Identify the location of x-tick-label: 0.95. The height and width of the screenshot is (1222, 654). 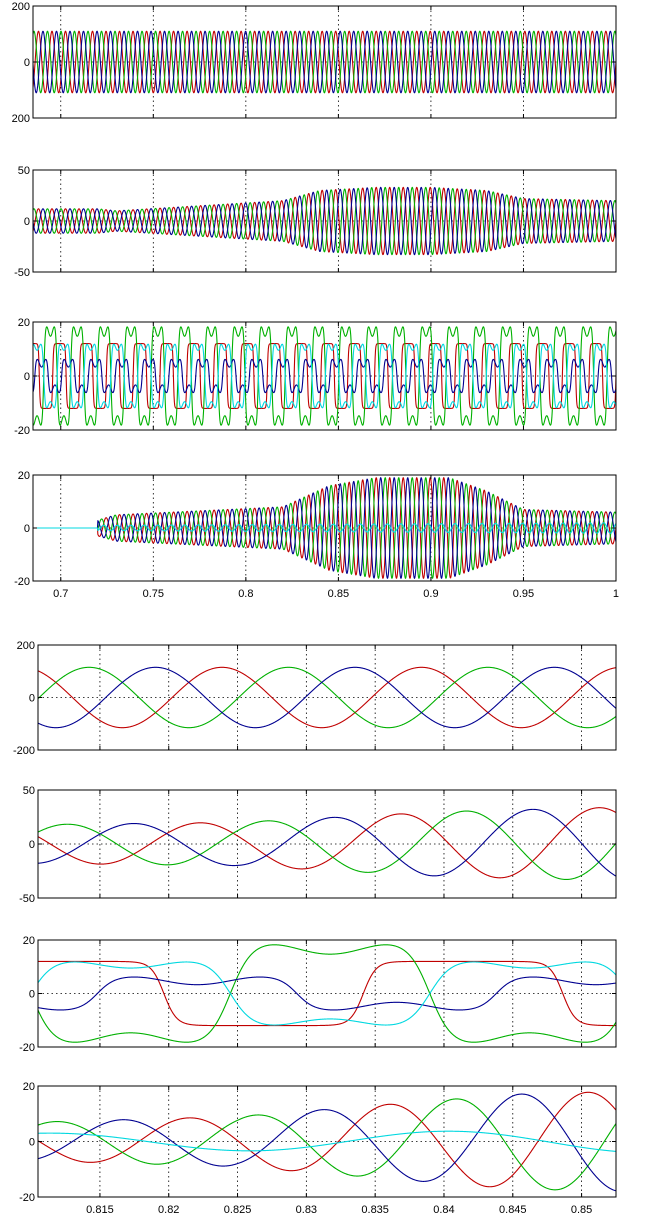
(523, 594).